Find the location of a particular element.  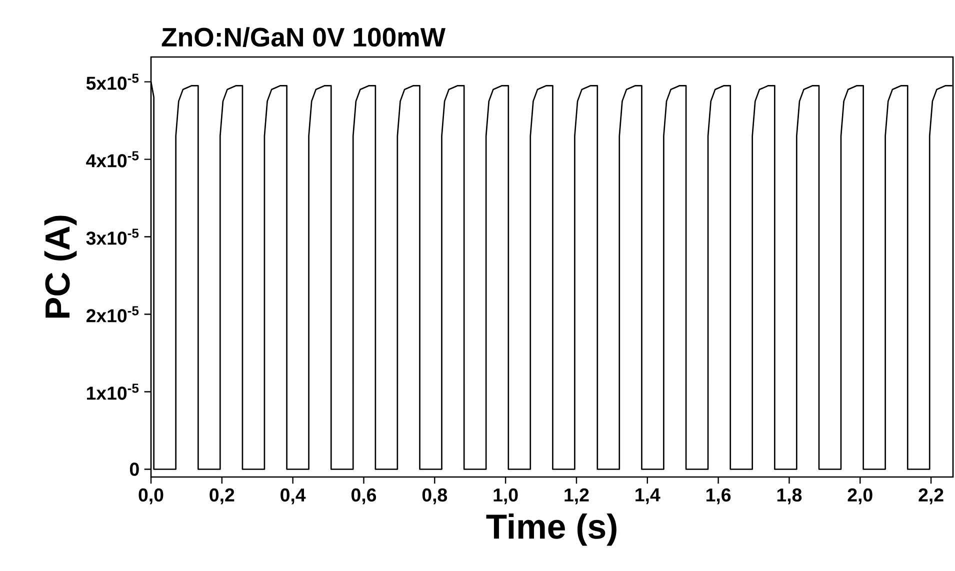

x-tick-label: 1,4 is located at coordinates (648, 496).